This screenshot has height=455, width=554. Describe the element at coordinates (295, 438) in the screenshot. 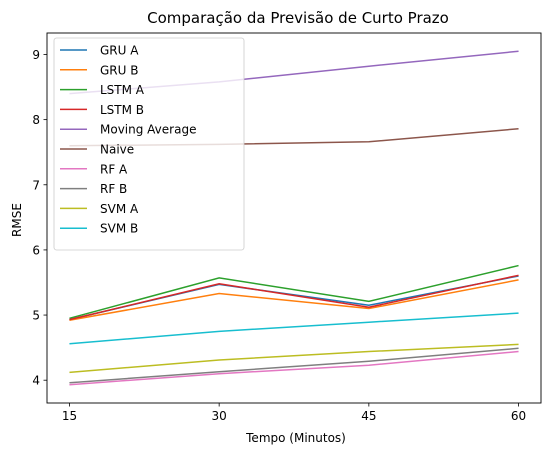

I see `x-axis-label: Tempo (Minutos)` at that location.